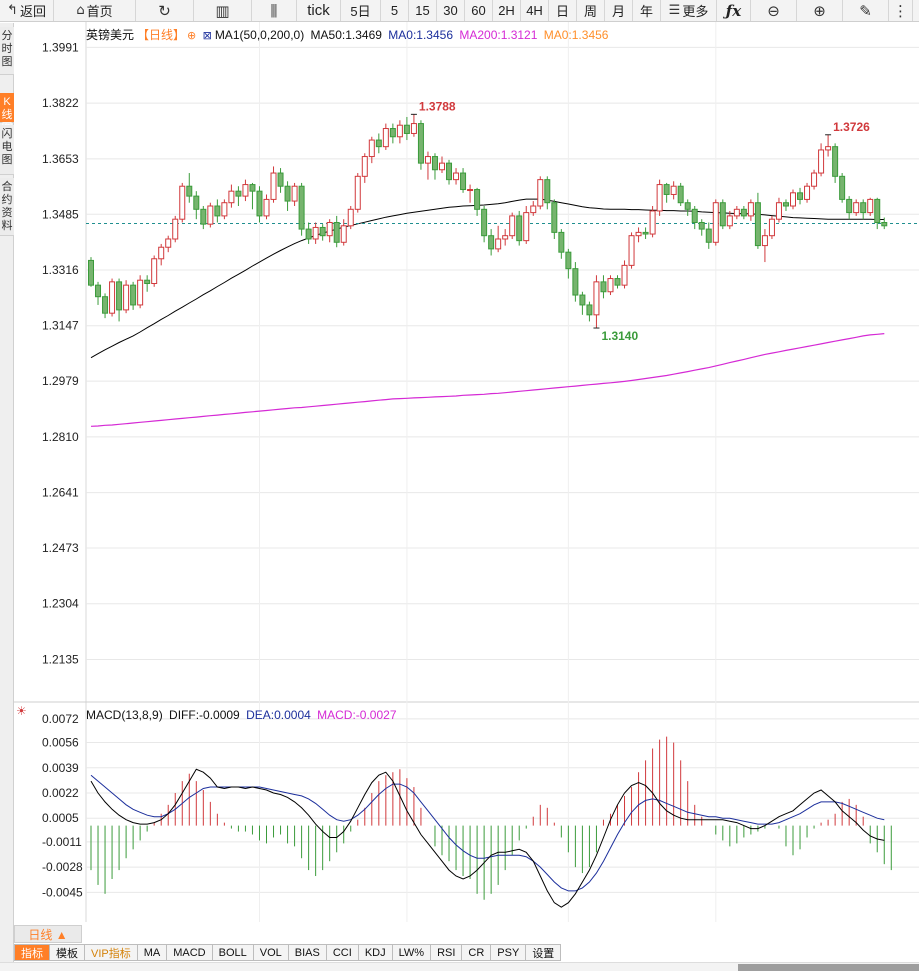 This screenshot has height=971, width=919. Describe the element at coordinates (165, 10) in the screenshot. I see `refresh-button: ↻` at that location.